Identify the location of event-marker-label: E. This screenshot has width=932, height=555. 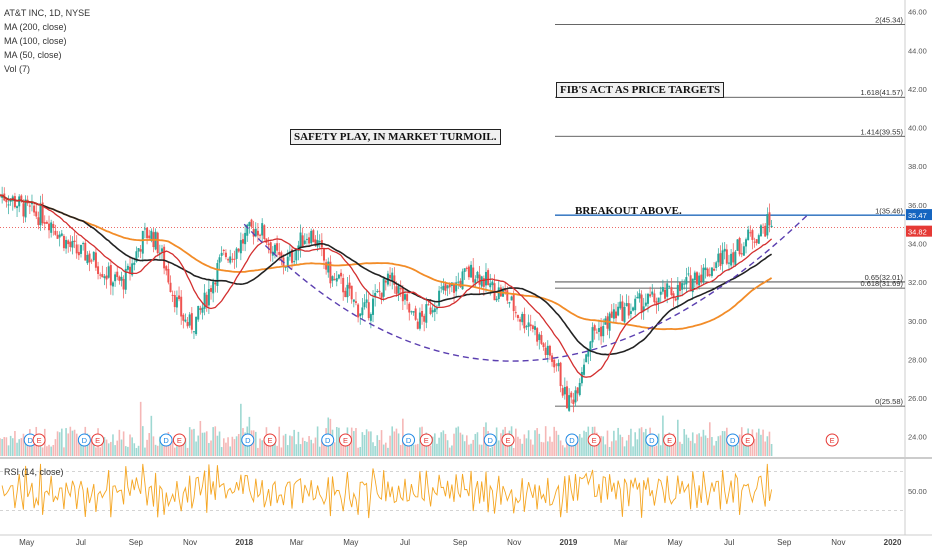
(97, 440).